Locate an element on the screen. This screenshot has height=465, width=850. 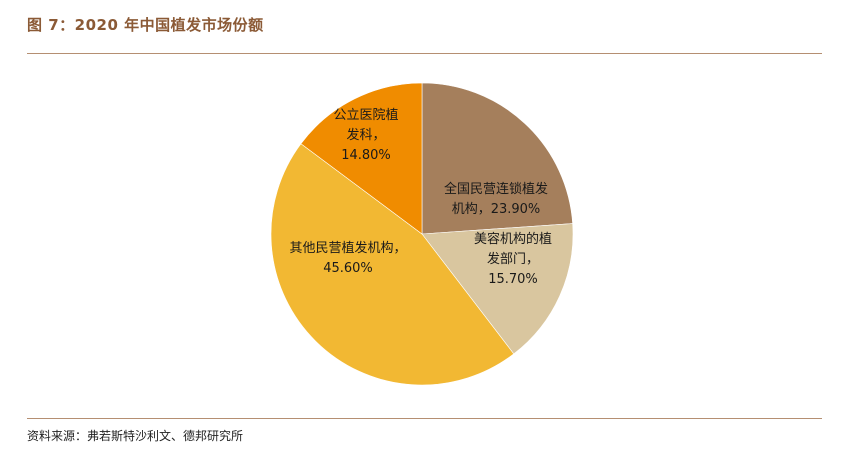
bottom-divider is located at coordinates (424, 418).